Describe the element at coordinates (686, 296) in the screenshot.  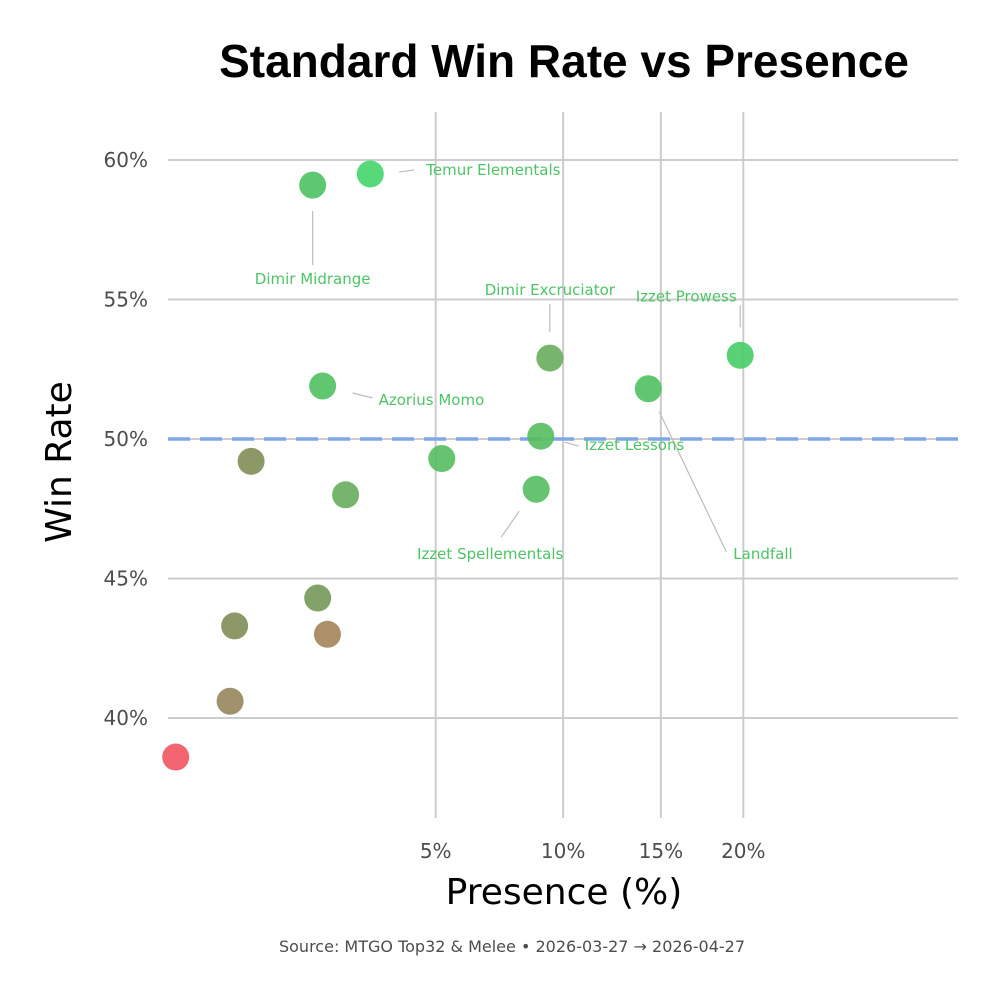
I see `point-label: Izzet Prowess` at that location.